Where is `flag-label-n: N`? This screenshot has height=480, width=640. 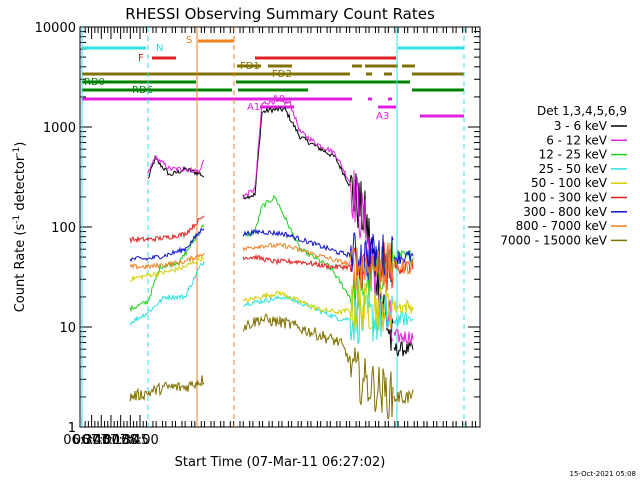 flag-label-n: N is located at coordinates (159, 48).